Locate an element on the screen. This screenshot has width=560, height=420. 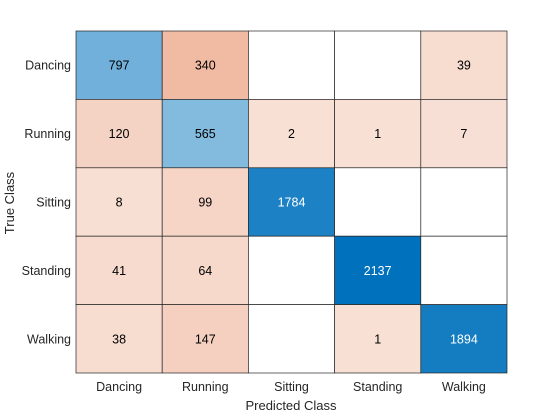
matrix-cell-dancing-dancing is located at coordinates (119, 65).